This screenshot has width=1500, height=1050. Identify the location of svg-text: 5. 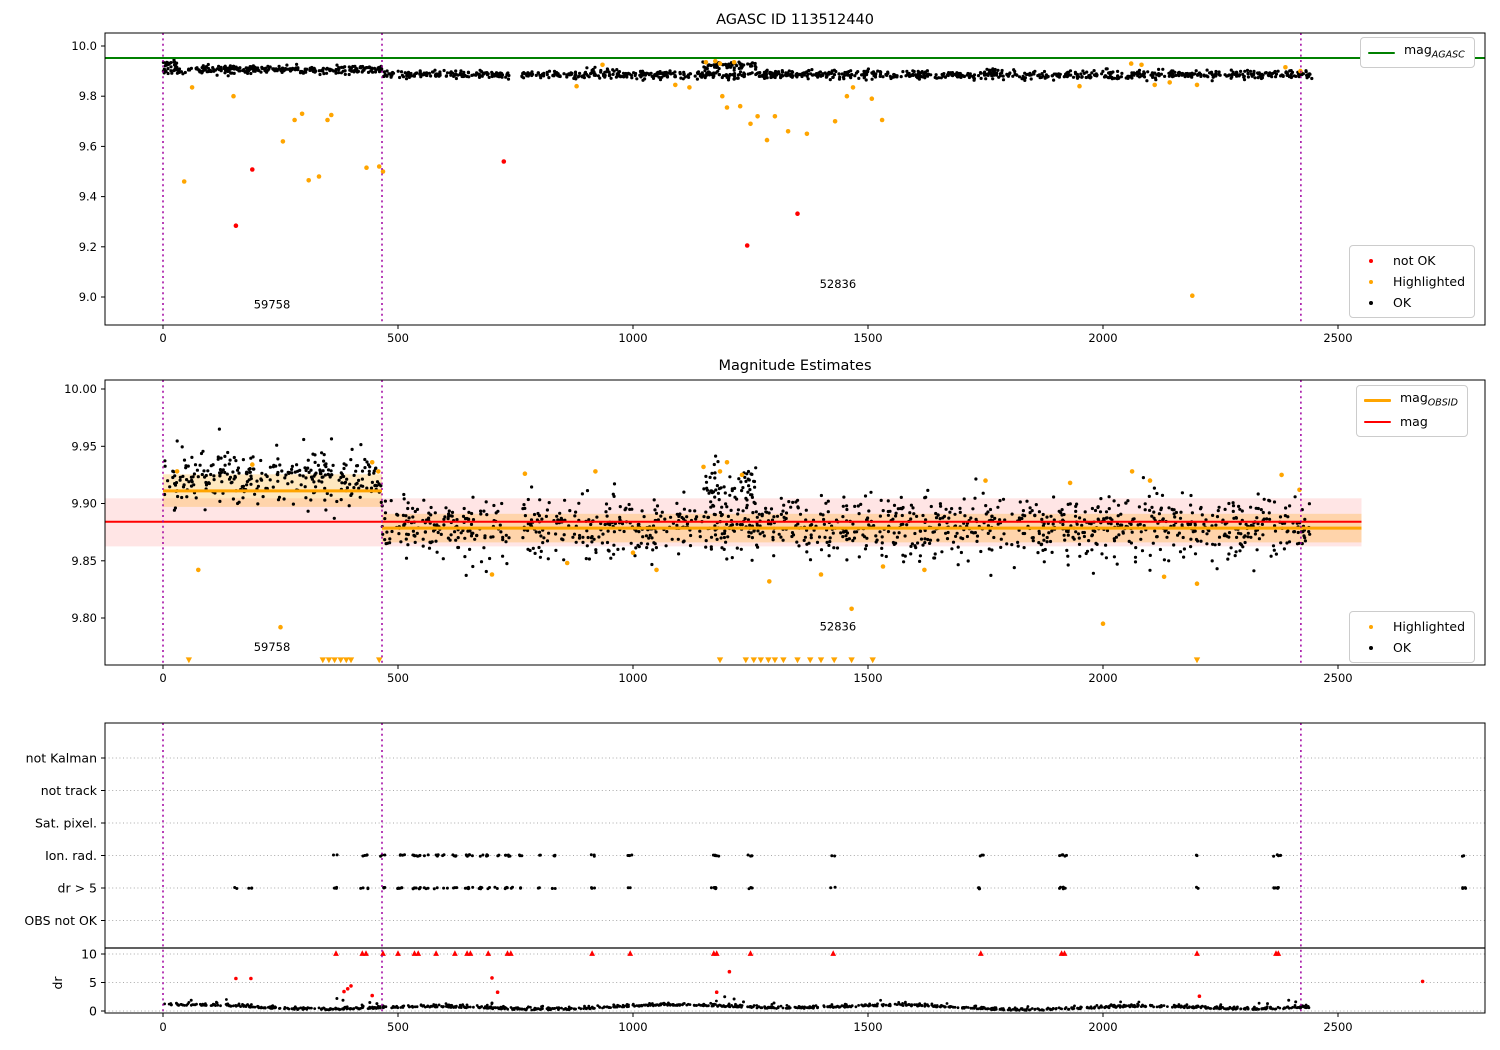
(93, 982).